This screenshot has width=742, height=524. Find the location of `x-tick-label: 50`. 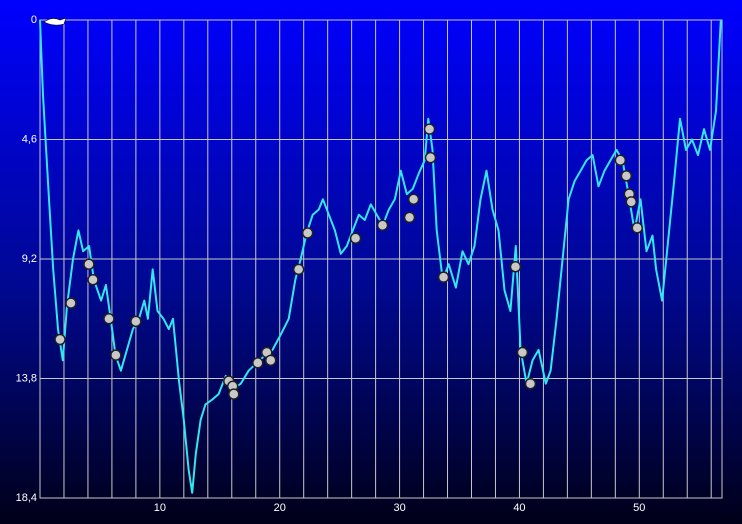

x-tick-label: 50 is located at coordinates (639, 508).